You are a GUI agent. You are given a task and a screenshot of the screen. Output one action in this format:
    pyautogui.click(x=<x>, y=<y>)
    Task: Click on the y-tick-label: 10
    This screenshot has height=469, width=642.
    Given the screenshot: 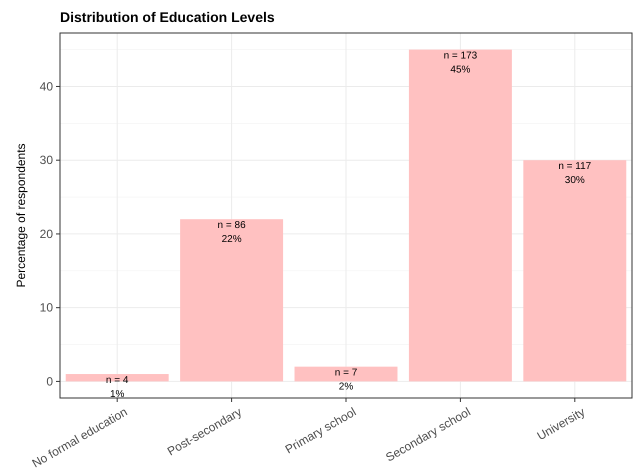 What is the action you would take?
    pyautogui.click(x=47, y=307)
    